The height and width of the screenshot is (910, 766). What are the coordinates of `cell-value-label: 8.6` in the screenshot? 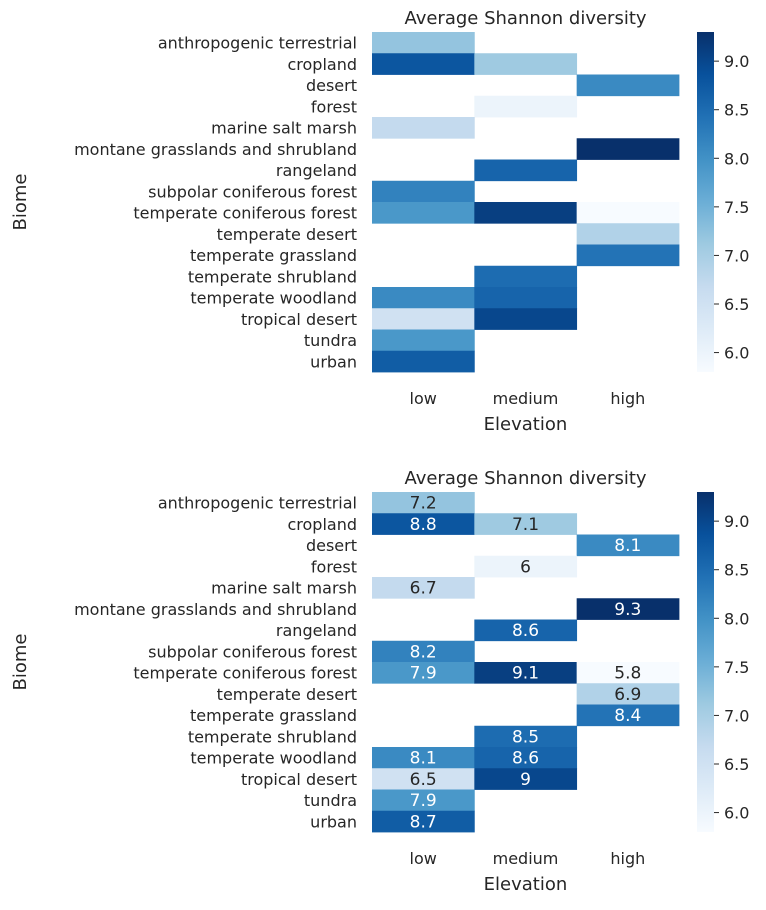 It's located at (525, 759).